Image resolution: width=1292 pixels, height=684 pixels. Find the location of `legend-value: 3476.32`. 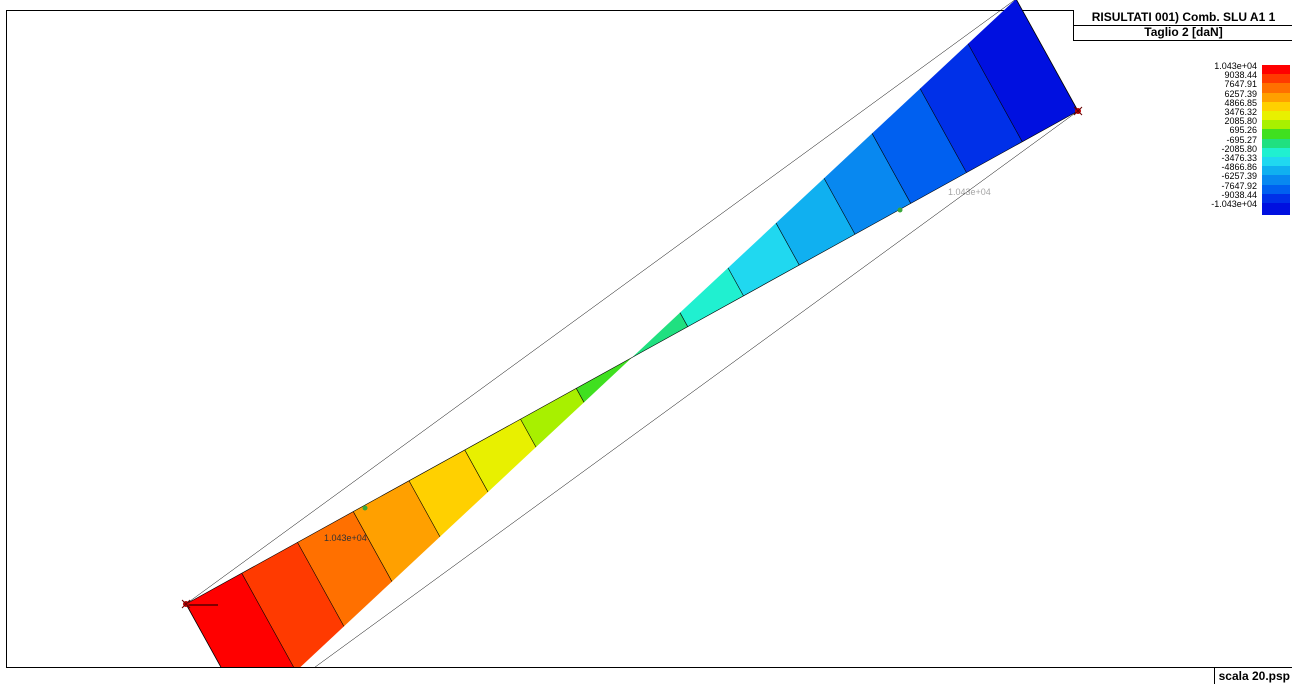

legend-value: 3476.32 is located at coordinates (1240, 112).